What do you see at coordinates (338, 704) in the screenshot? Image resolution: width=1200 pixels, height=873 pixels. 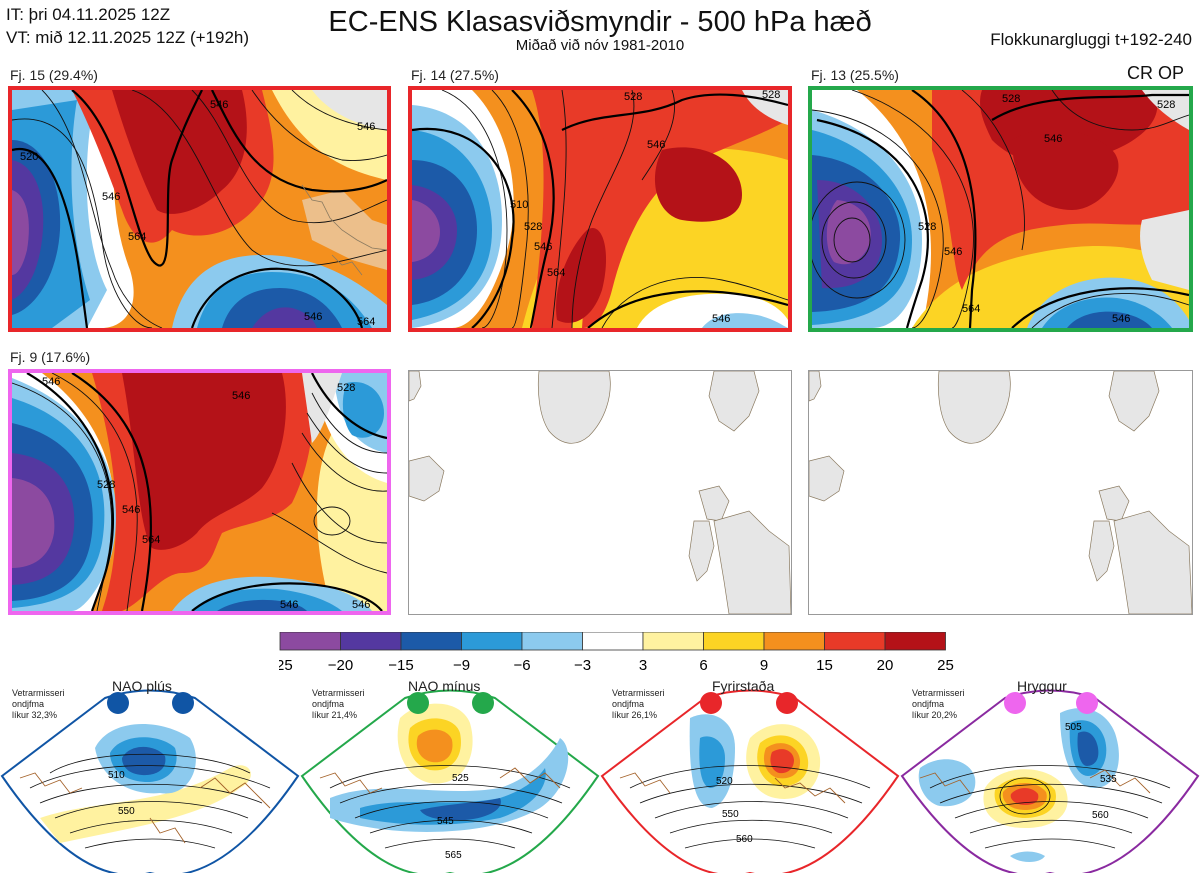 I see `regime-info: Vetrarmisseri ondjfma líkur 21,4%` at bounding box center [338, 704].